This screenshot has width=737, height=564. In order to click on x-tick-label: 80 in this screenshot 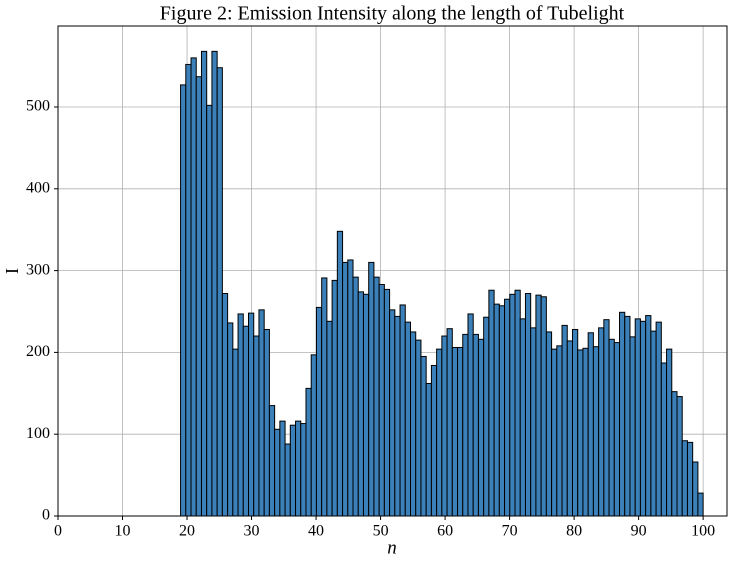, I will do `click(574, 531)`.